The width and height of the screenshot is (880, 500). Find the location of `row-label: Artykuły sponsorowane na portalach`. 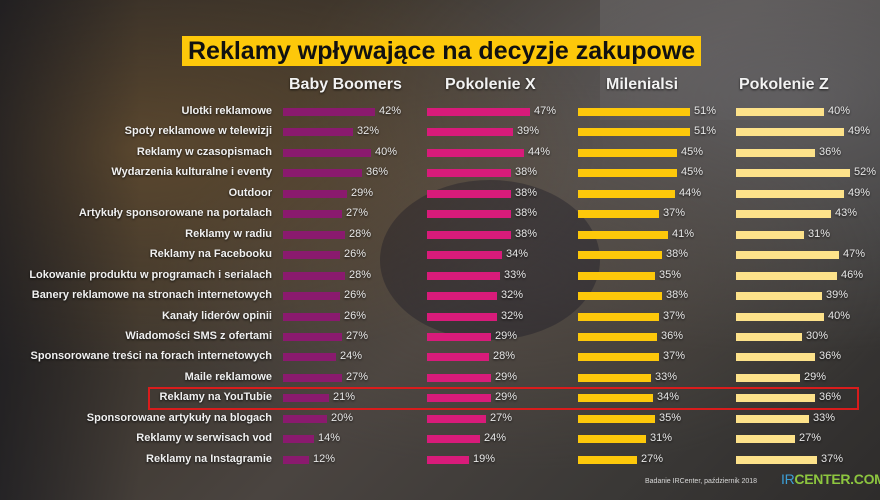

row-label: Artykuły sponsorowane na portalach is located at coordinates (175, 213).